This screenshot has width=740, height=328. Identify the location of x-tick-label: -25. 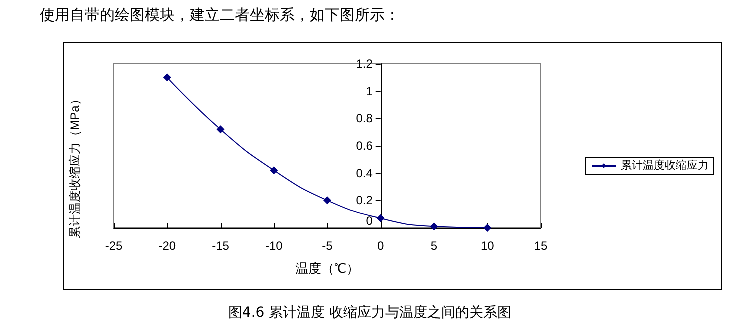
(114, 246).